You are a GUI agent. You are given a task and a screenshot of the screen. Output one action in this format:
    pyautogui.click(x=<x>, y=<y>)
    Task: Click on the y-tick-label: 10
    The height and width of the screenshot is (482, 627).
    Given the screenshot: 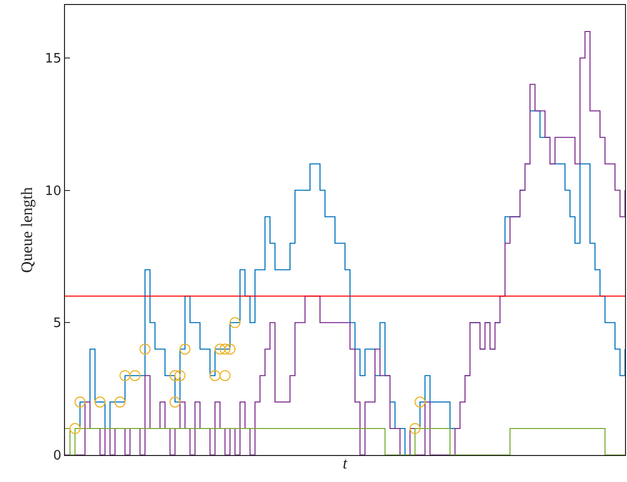 What is the action you would take?
    pyautogui.click(x=53, y=191)
    